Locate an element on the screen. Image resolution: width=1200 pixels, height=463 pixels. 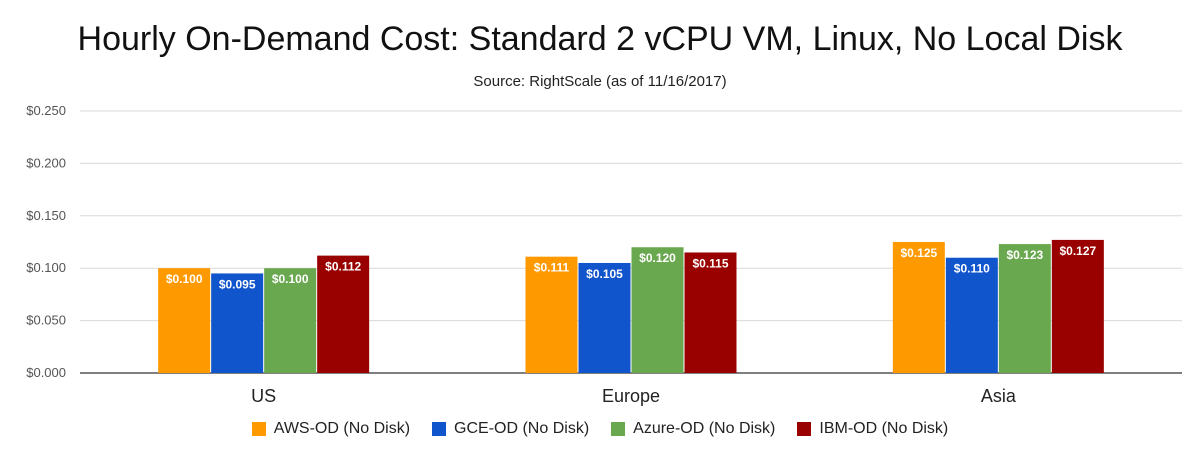
x-tick-label: Europe is located at coordinates (631, 396).